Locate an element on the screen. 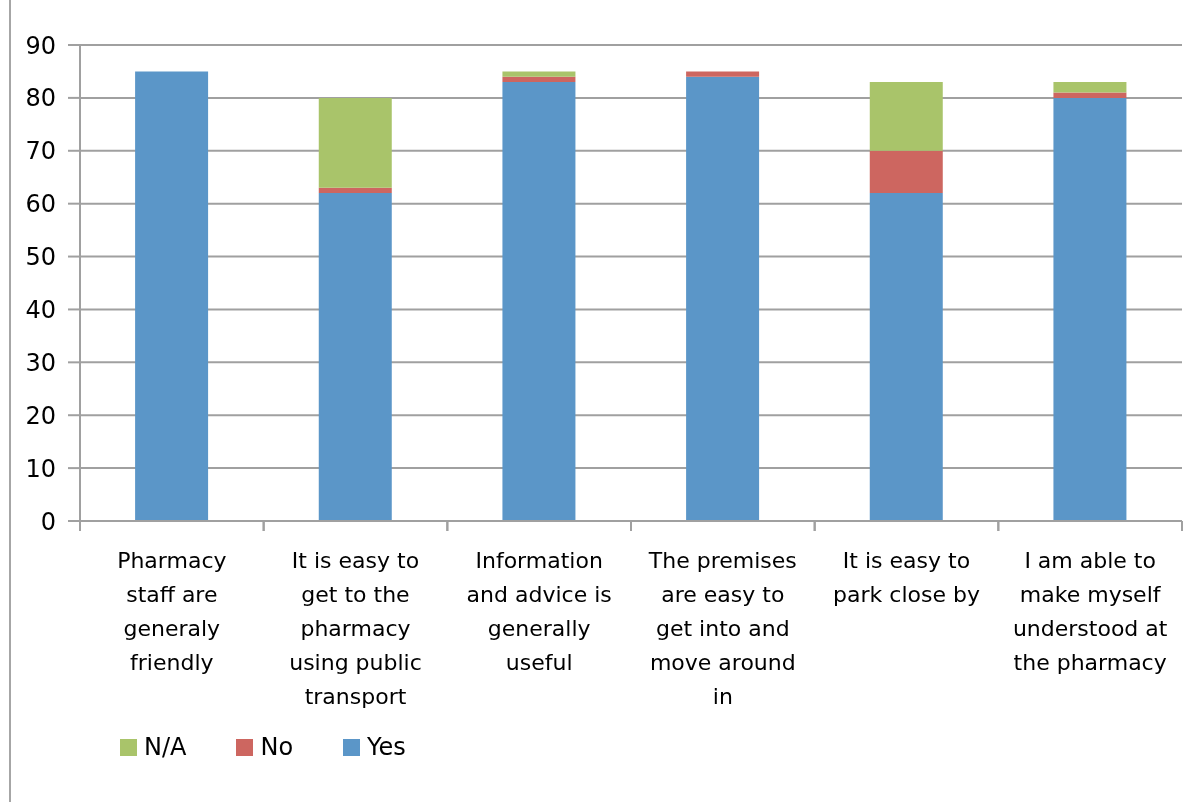  x-tick-label: It is easy to get to the pharmacy using public transport is located at coordinates (355, 628).